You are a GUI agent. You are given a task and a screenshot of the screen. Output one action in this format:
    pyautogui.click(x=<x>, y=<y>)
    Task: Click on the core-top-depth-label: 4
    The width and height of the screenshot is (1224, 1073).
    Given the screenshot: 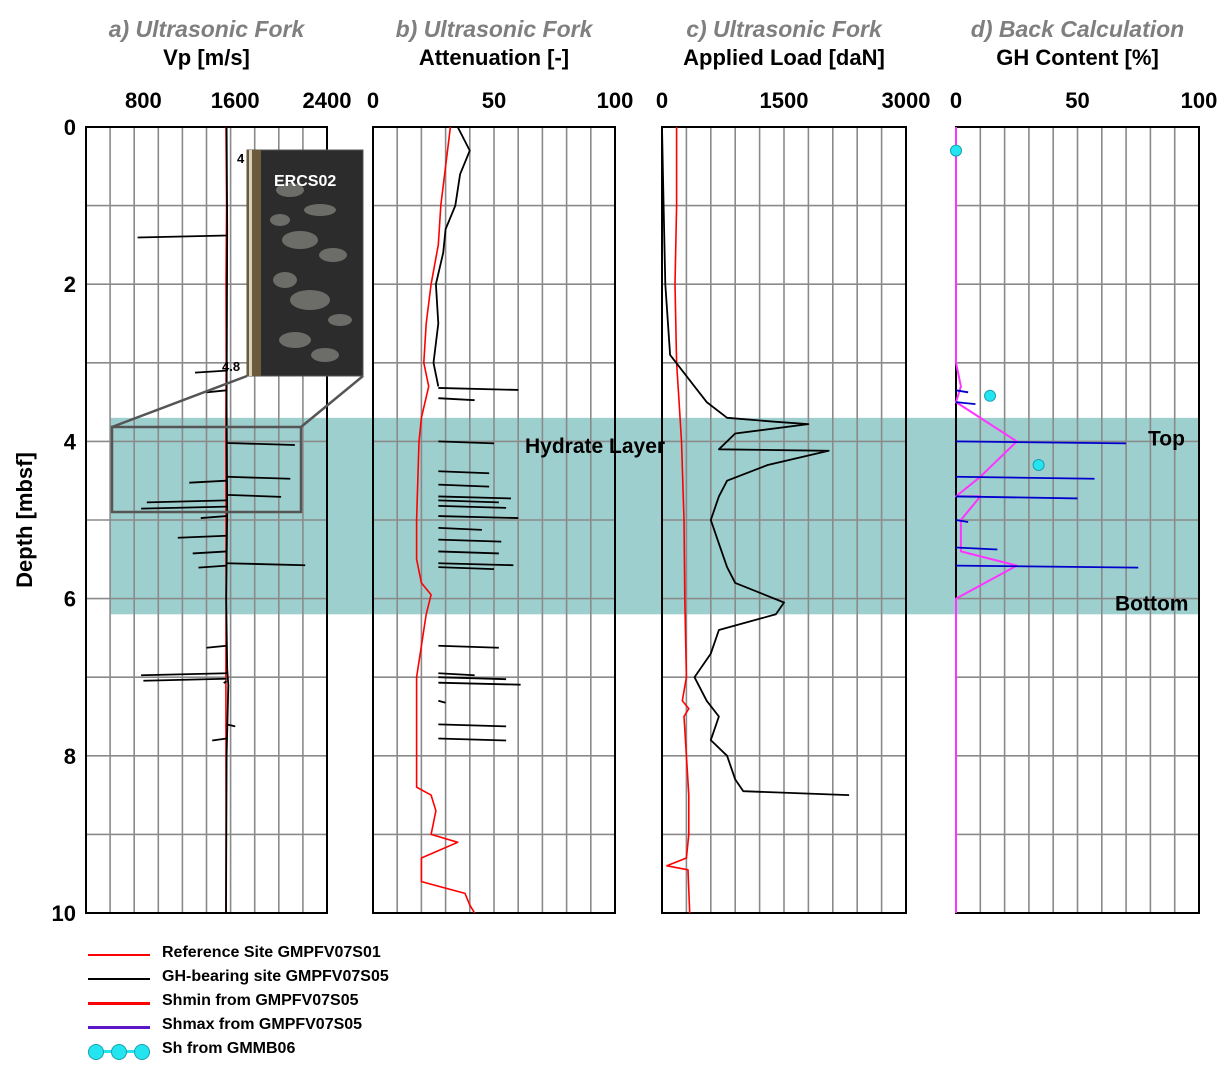 What is the action you would take?
    pyautogui.click(x=241, y=158)
    